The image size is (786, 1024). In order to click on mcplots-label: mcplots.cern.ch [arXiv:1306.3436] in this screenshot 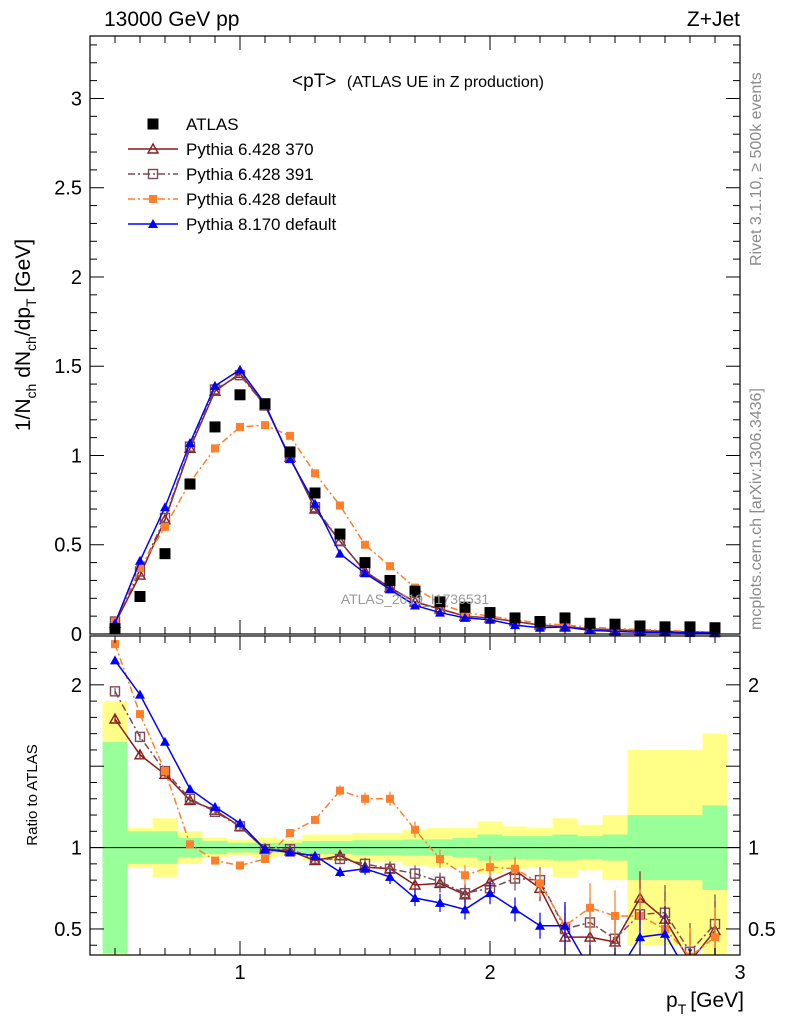, I will do `click(756, 509)`.